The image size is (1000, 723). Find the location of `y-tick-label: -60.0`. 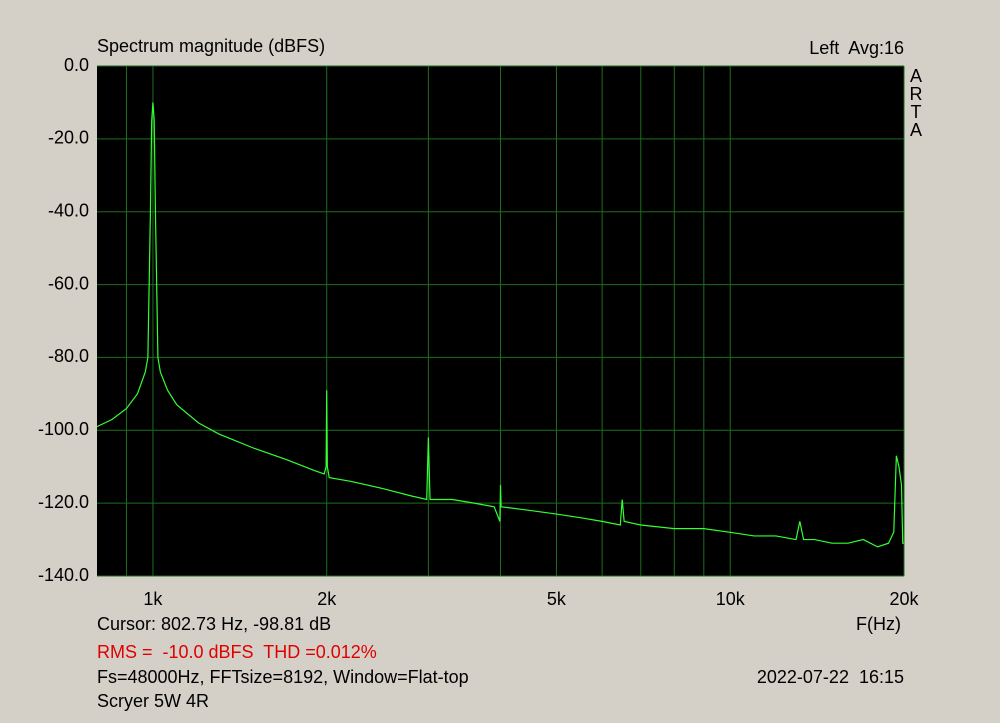

y-tick-label: -60.0 is located at coordinates (68, 283).